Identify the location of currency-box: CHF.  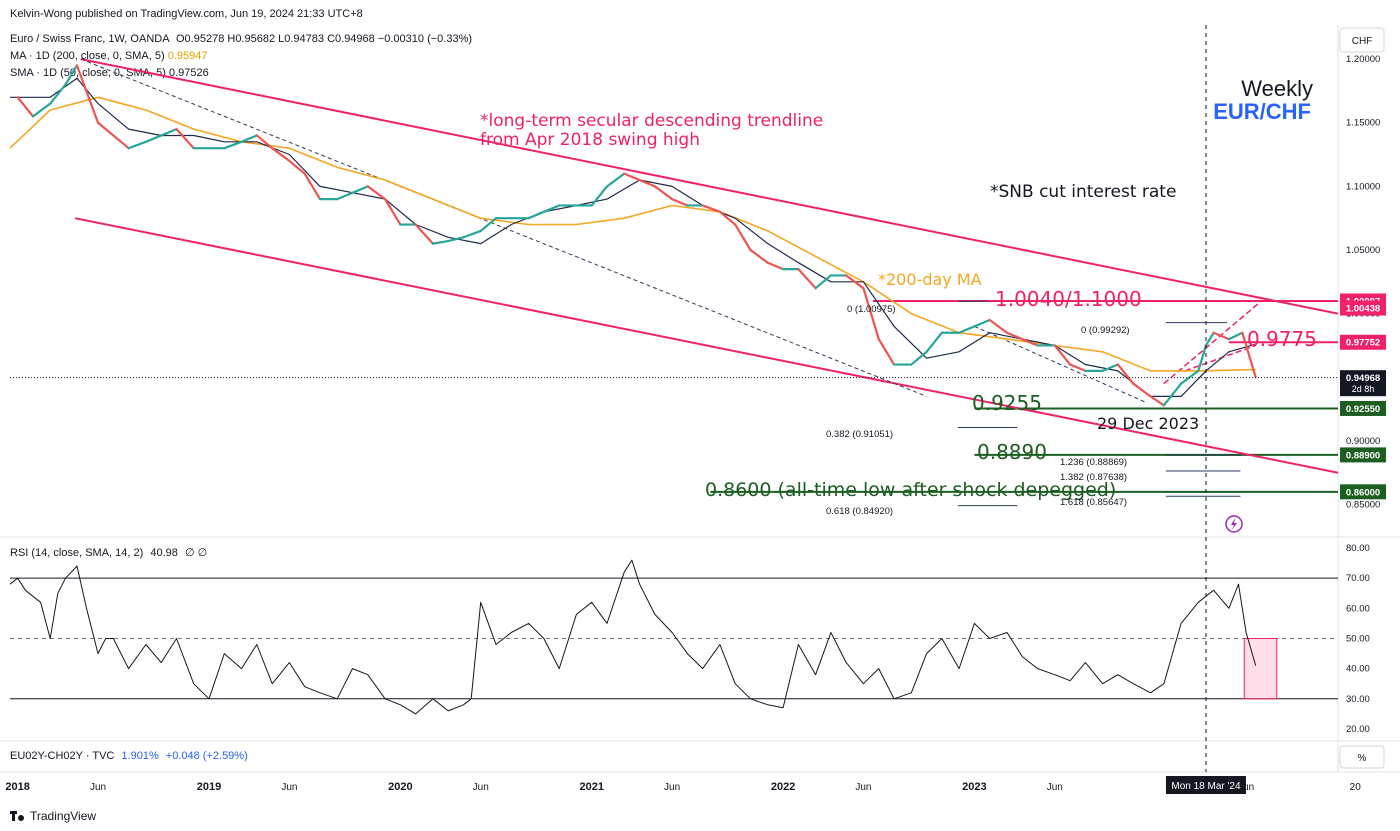
(1362, 40).